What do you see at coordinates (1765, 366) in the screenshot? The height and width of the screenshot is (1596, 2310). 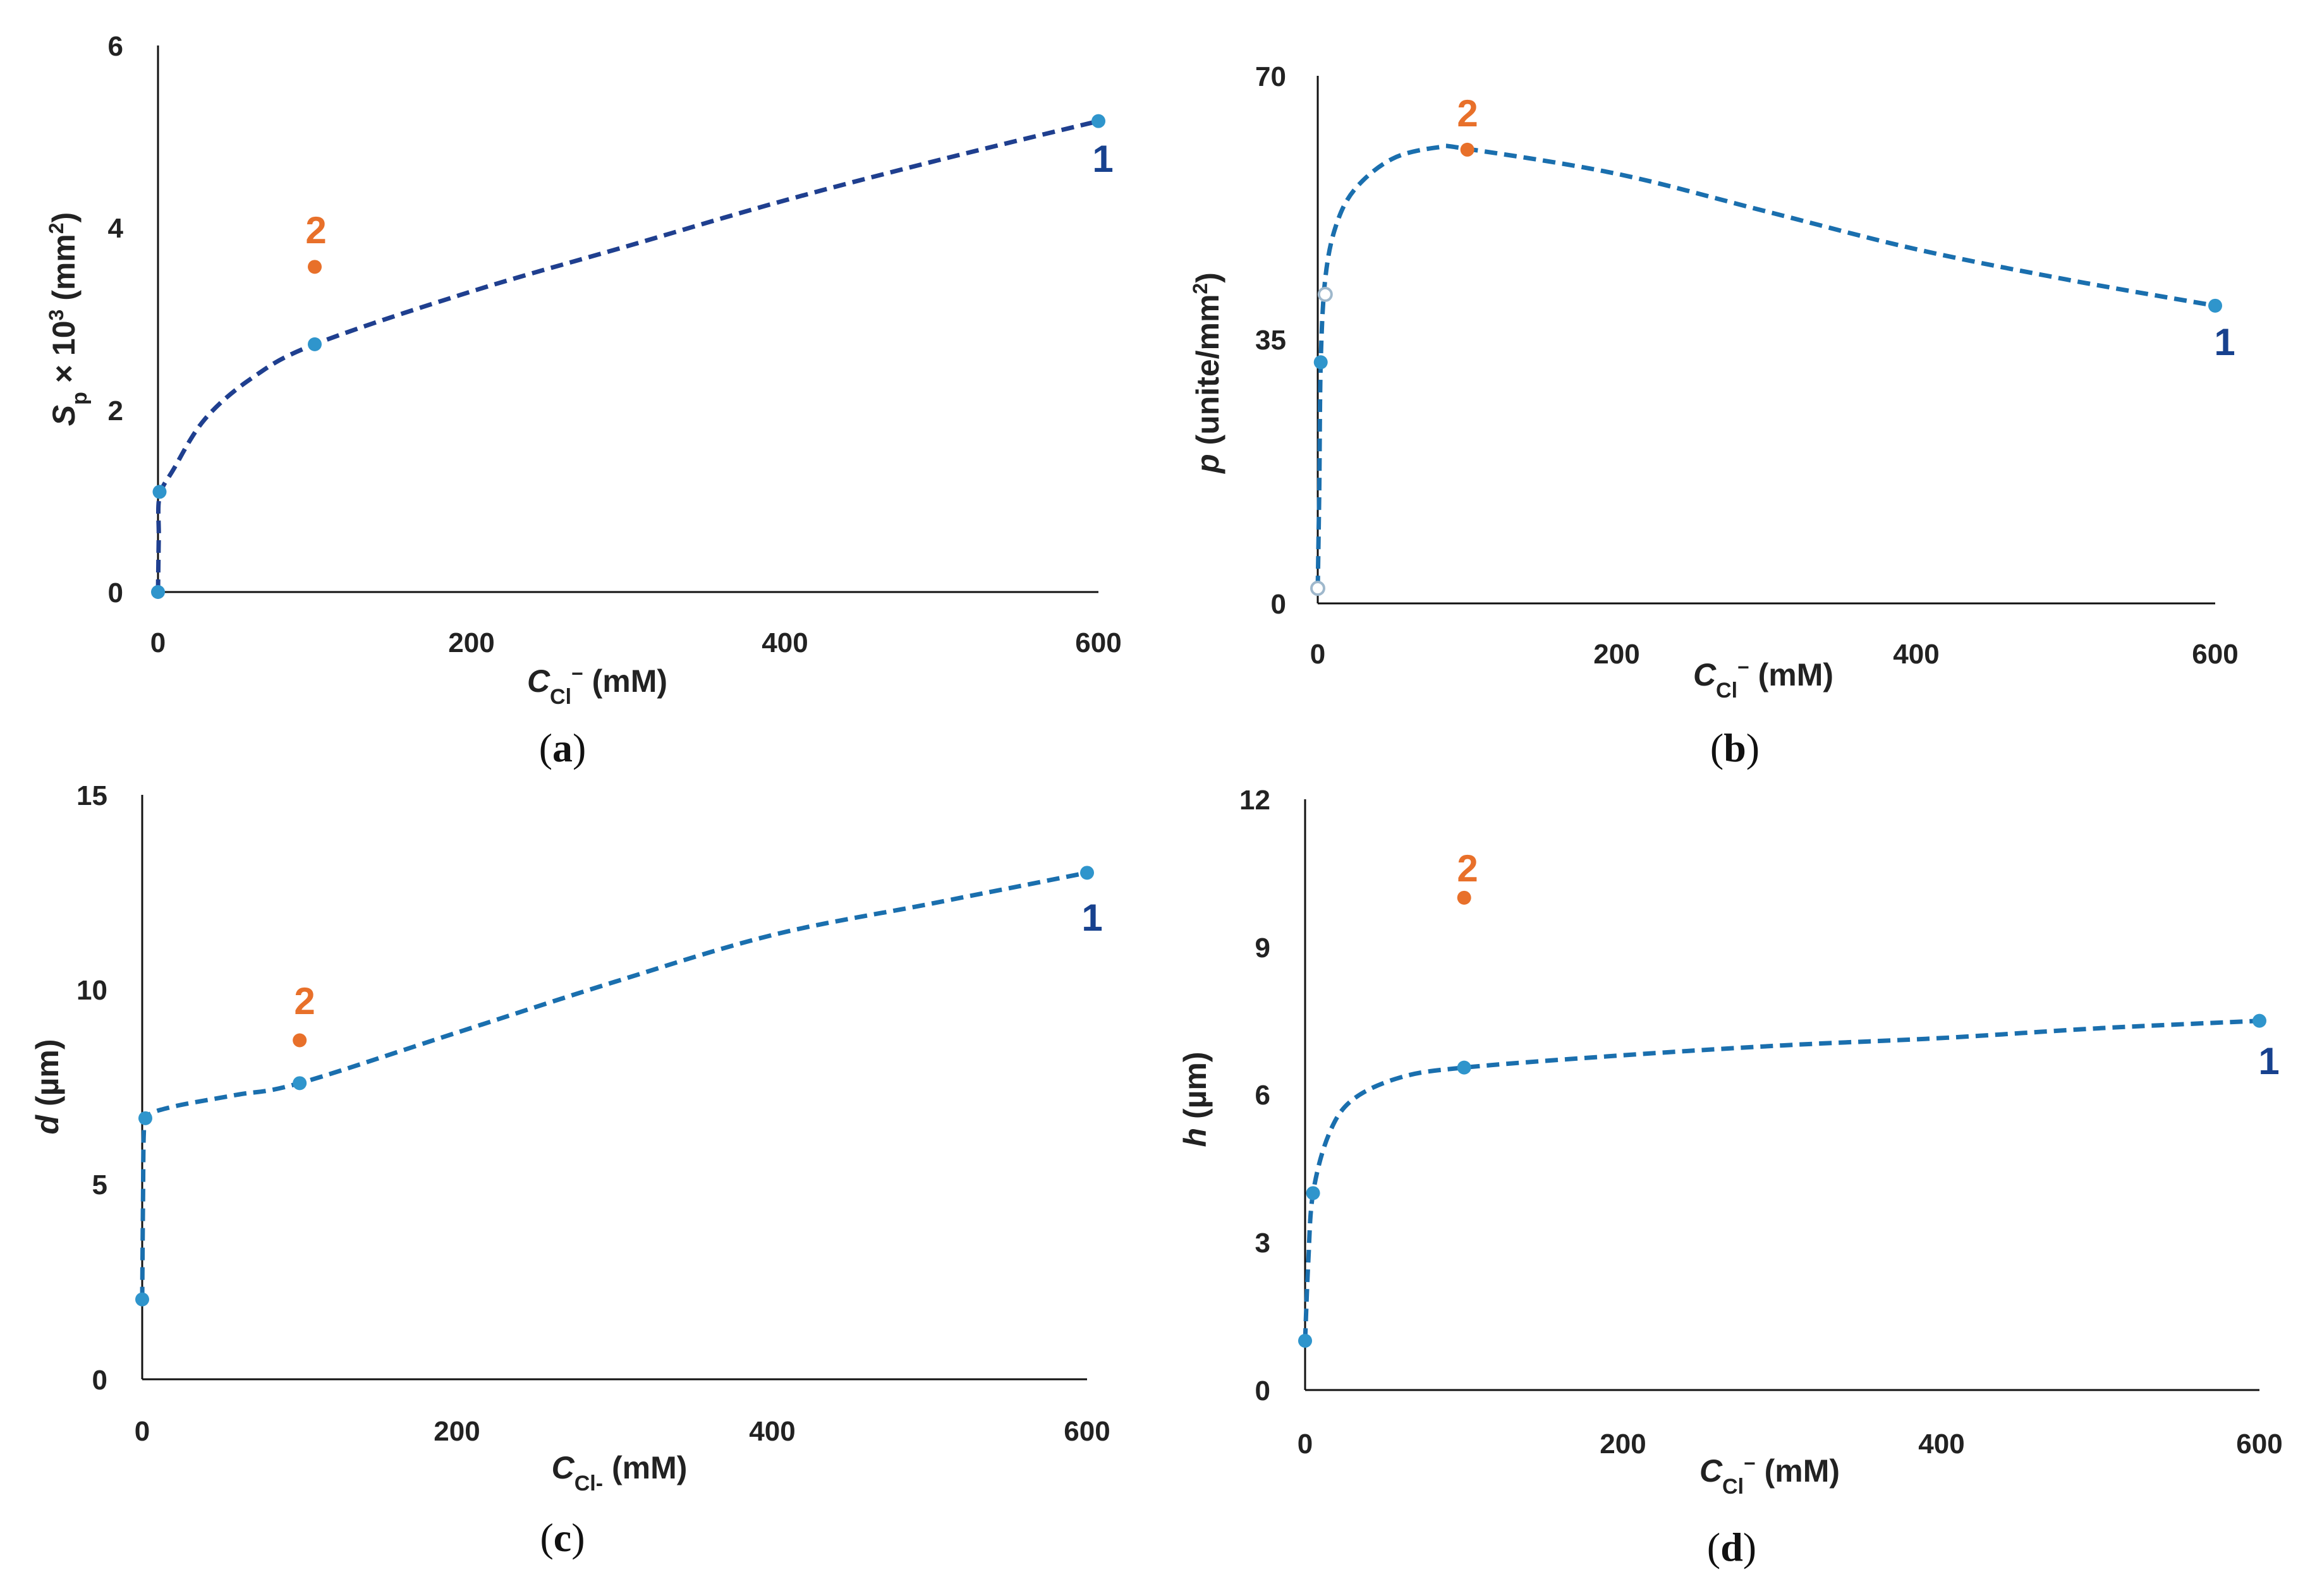 I see `panel-b-curve` at bounding box center [1765, 366].